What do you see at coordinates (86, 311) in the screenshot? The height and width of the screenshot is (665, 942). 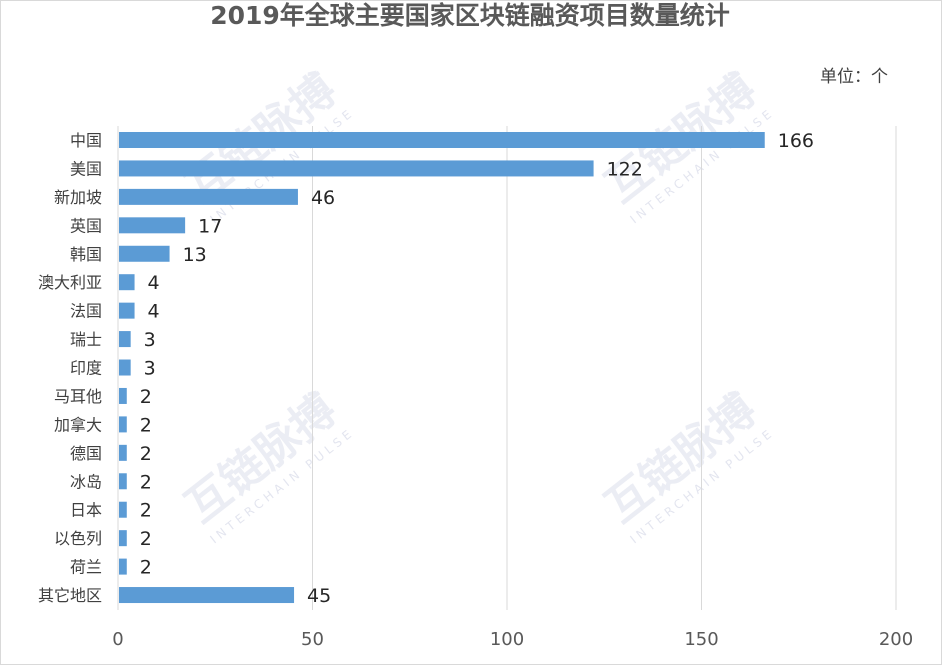 I see `category-label: 法国` at bounding box center [86, 311].